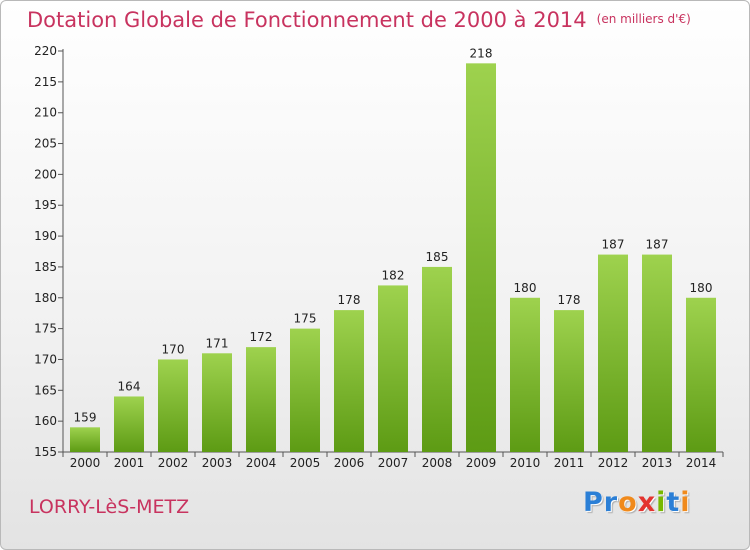  I want to click on bar-value-label: 218, so click(481, 53).